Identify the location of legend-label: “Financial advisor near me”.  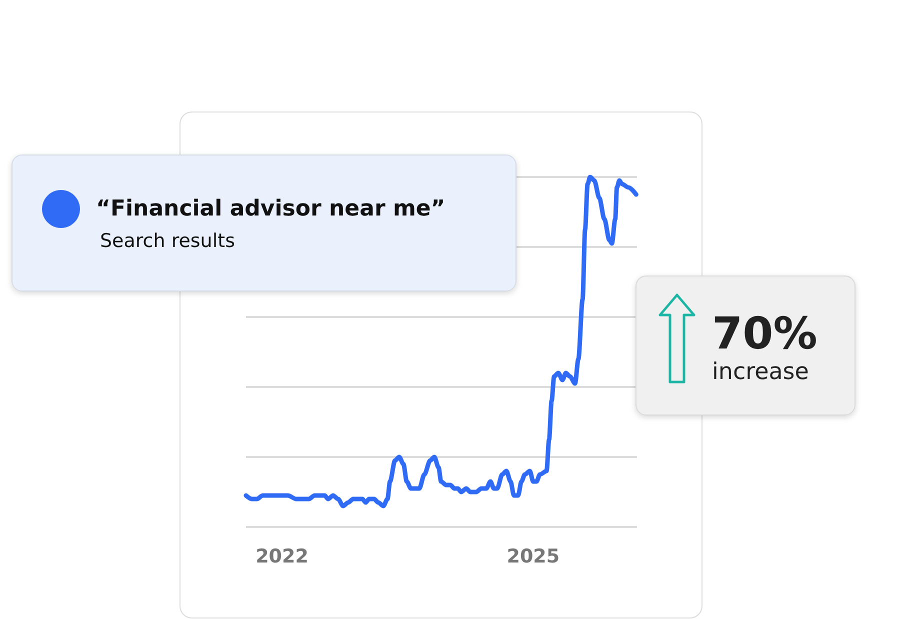
(271, 209).